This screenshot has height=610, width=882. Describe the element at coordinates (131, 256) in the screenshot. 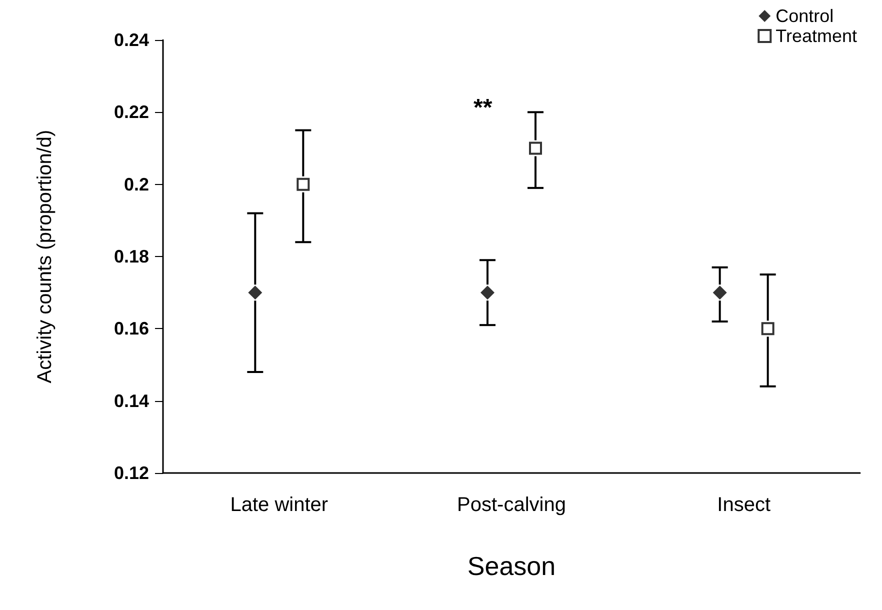

I see `y-tick-label: 0.18` at that location.